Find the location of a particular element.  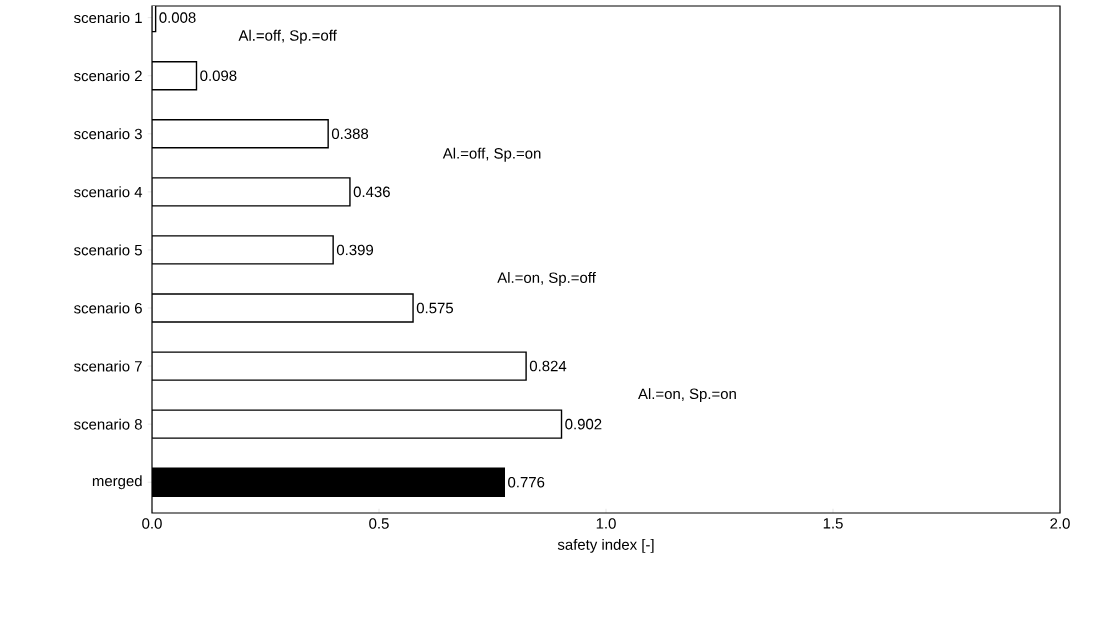

y-tick-label: scenario 1 is located at coordinates (108, 18).